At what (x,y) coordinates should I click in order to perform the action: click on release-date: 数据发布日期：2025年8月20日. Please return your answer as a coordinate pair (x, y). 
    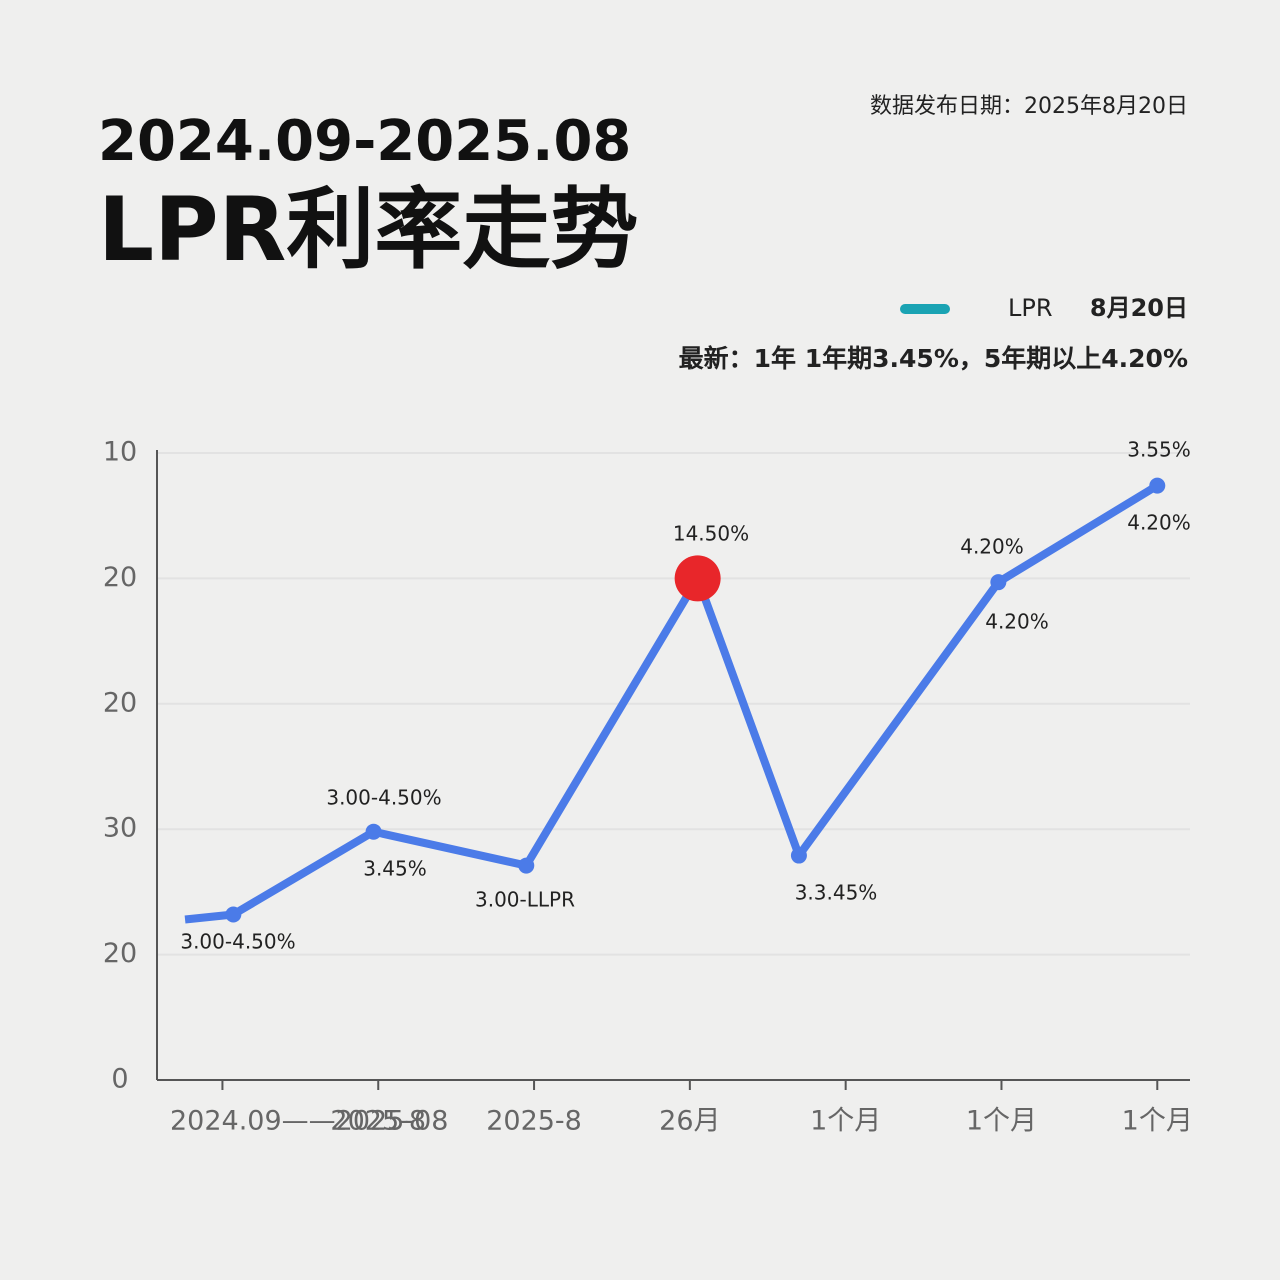
    Looking at the image, I should click on (1029, 106).